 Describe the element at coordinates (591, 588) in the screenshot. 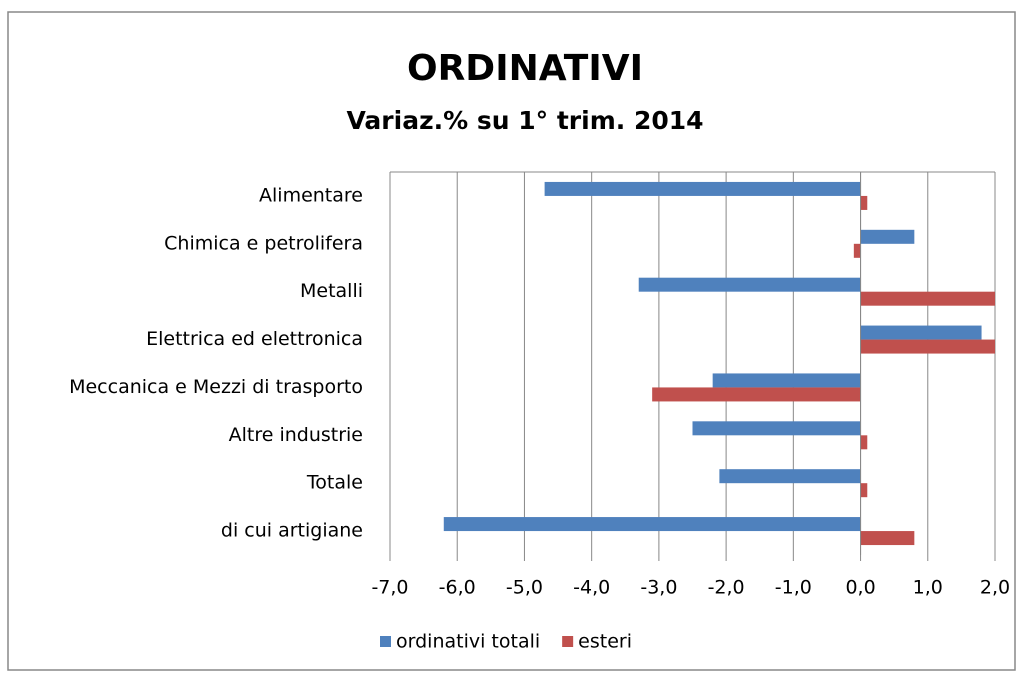

I see `x-tick-label: -4,0` at that location.